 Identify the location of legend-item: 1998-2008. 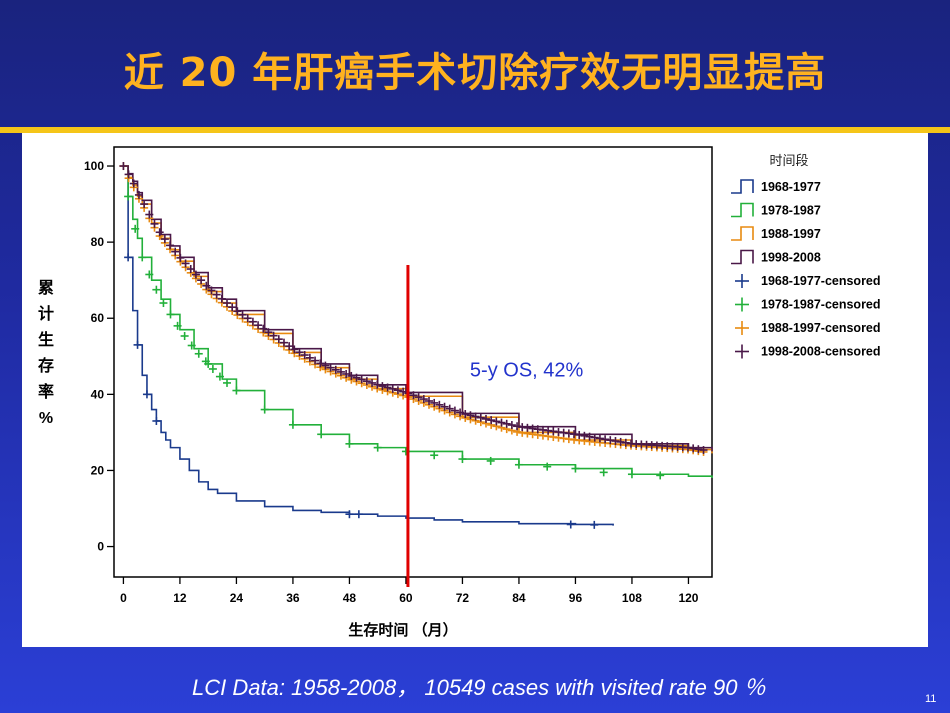
(776, 257).